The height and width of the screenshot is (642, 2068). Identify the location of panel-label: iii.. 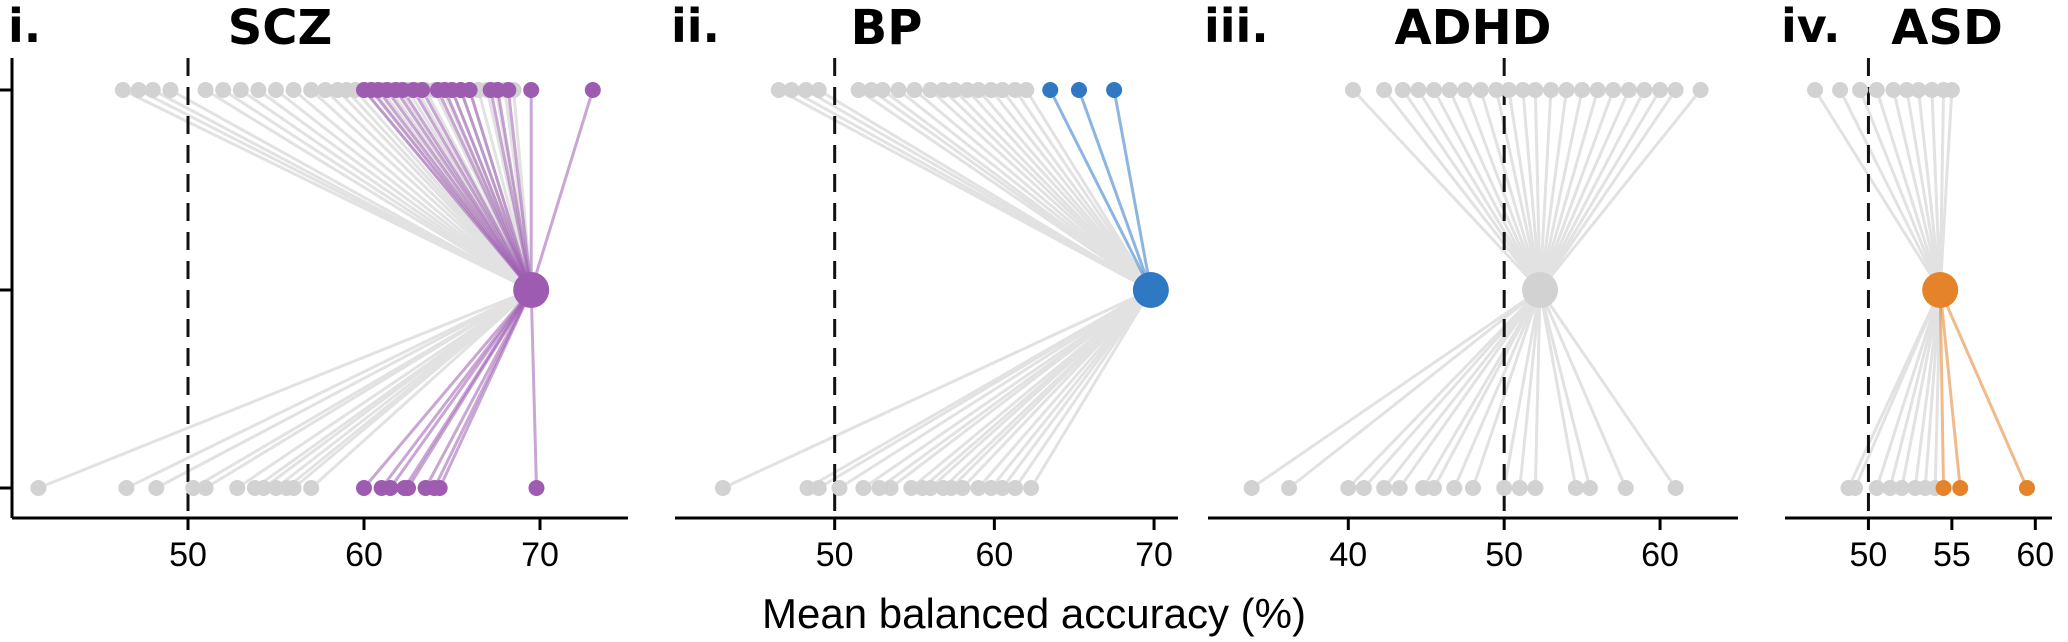
(1236, 26).